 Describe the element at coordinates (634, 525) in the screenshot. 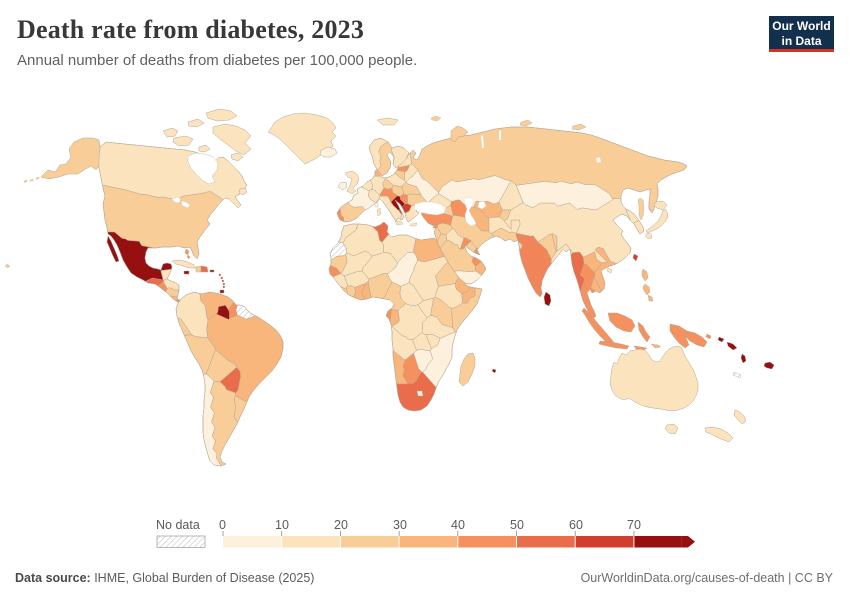

I see `svg-text: 70` at that location.